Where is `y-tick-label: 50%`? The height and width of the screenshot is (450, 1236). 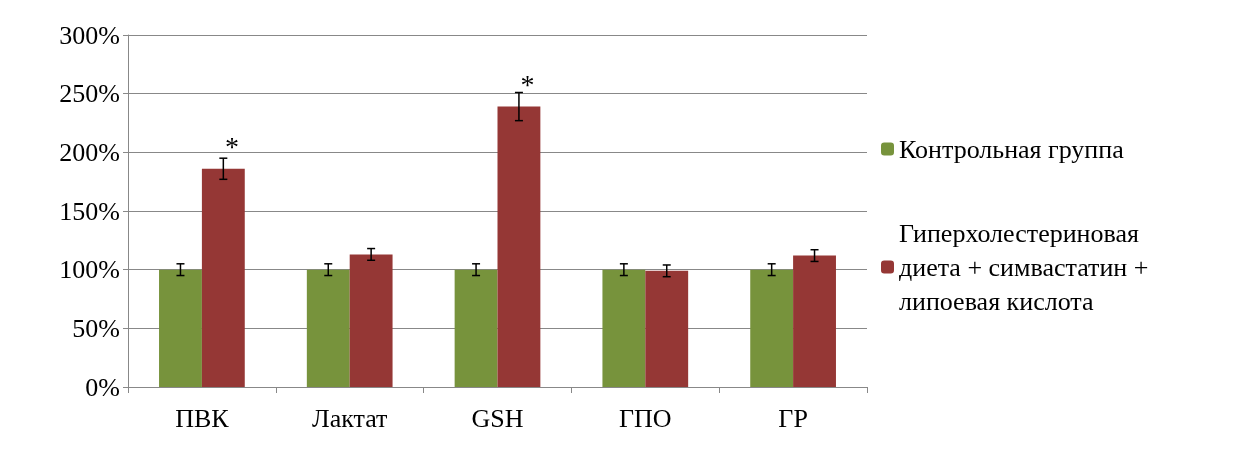 y-tick-label: 50% is located at coordinates (96, 328).